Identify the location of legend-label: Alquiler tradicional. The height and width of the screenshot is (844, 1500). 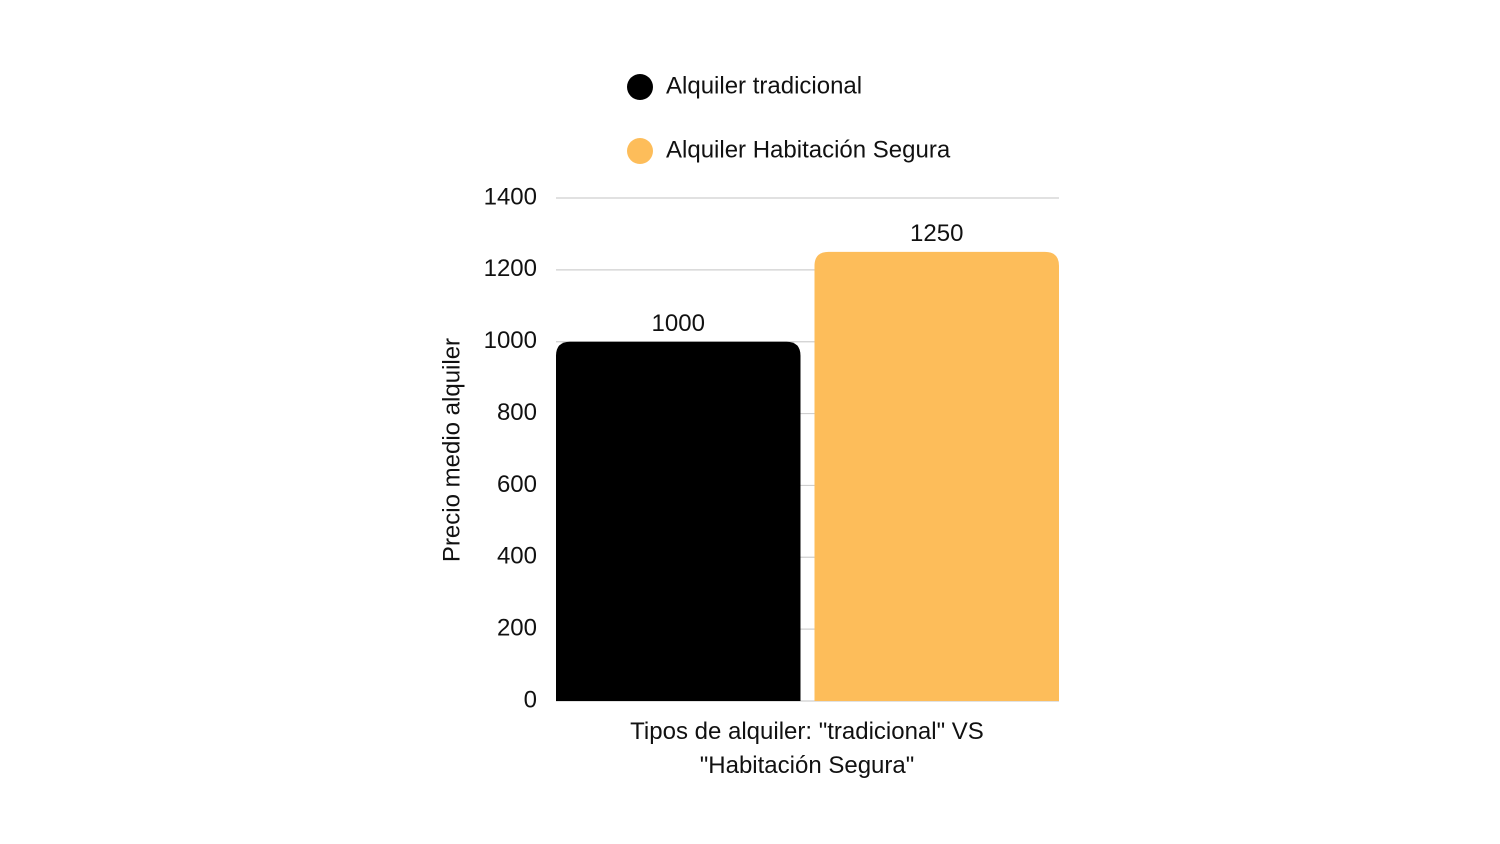
(764, 85).